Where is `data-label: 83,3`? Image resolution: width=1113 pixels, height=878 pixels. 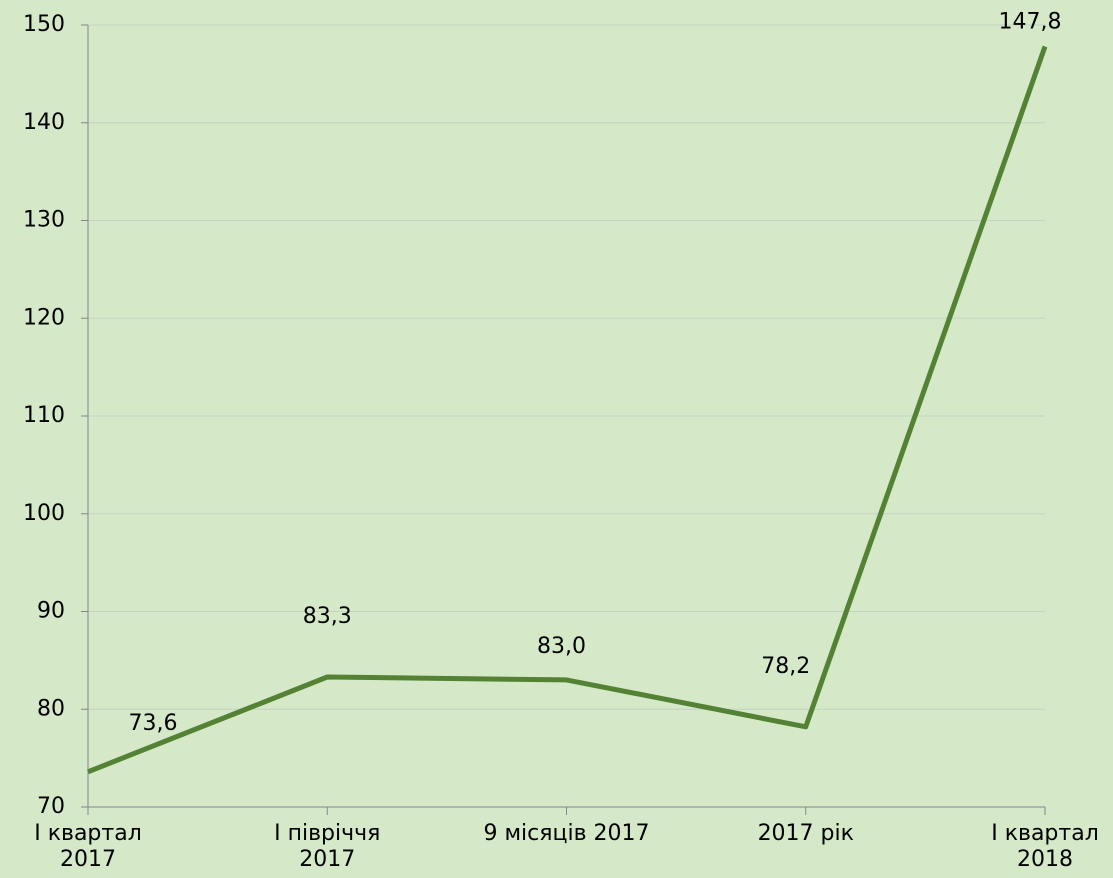
data-label: 83,3 is located at coordinates (327, 616).